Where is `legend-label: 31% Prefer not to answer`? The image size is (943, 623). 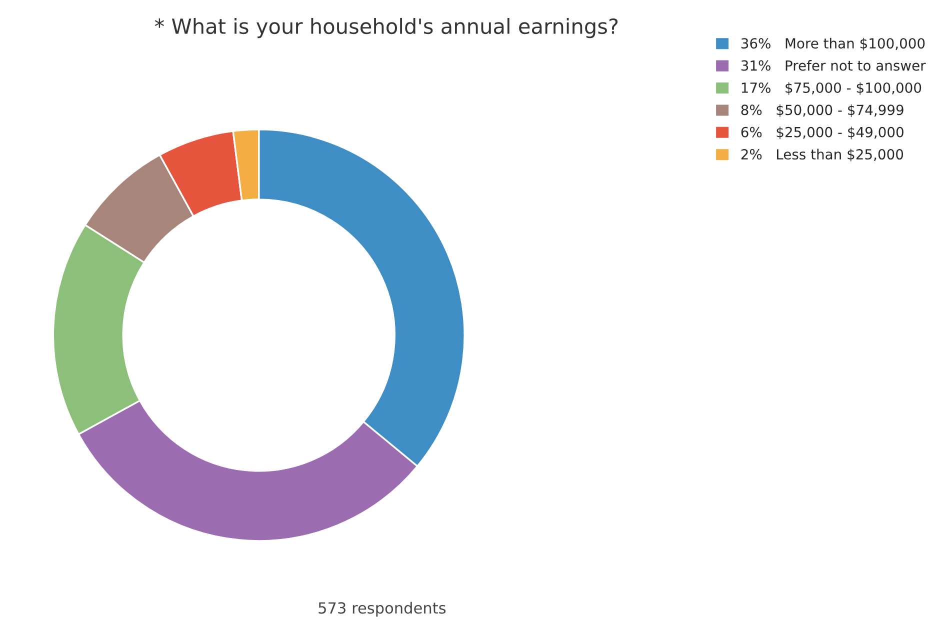 legend-label: 31% Prefer not to answer is located at coordinates (833, 65).